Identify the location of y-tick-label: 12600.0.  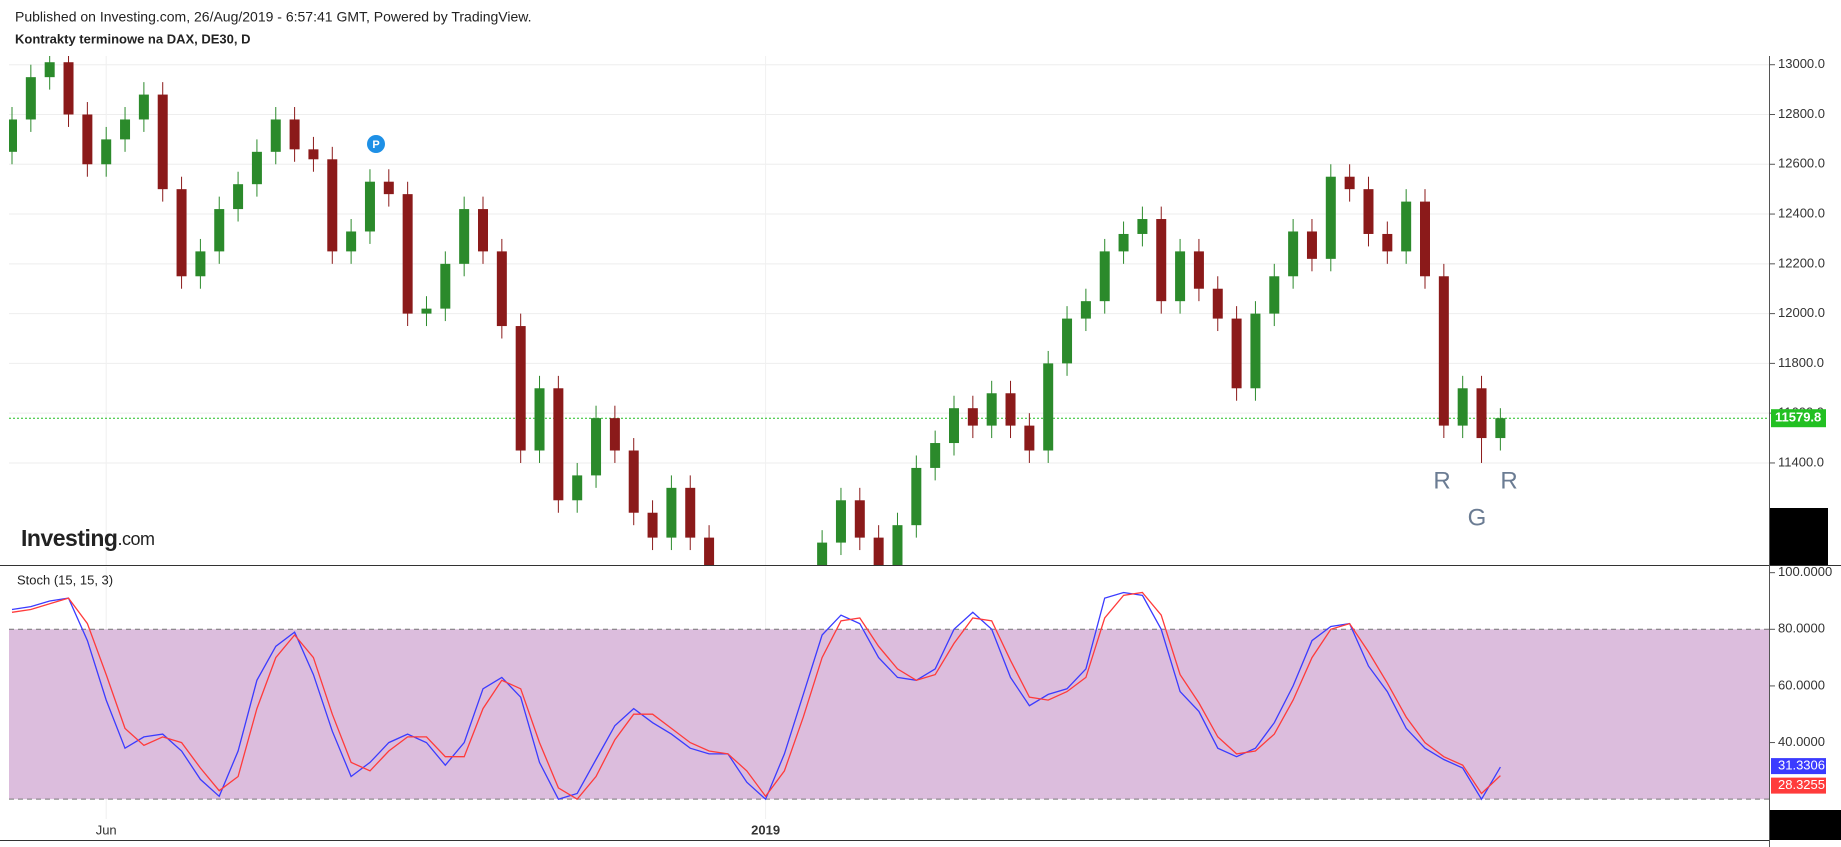
(1801, 163).